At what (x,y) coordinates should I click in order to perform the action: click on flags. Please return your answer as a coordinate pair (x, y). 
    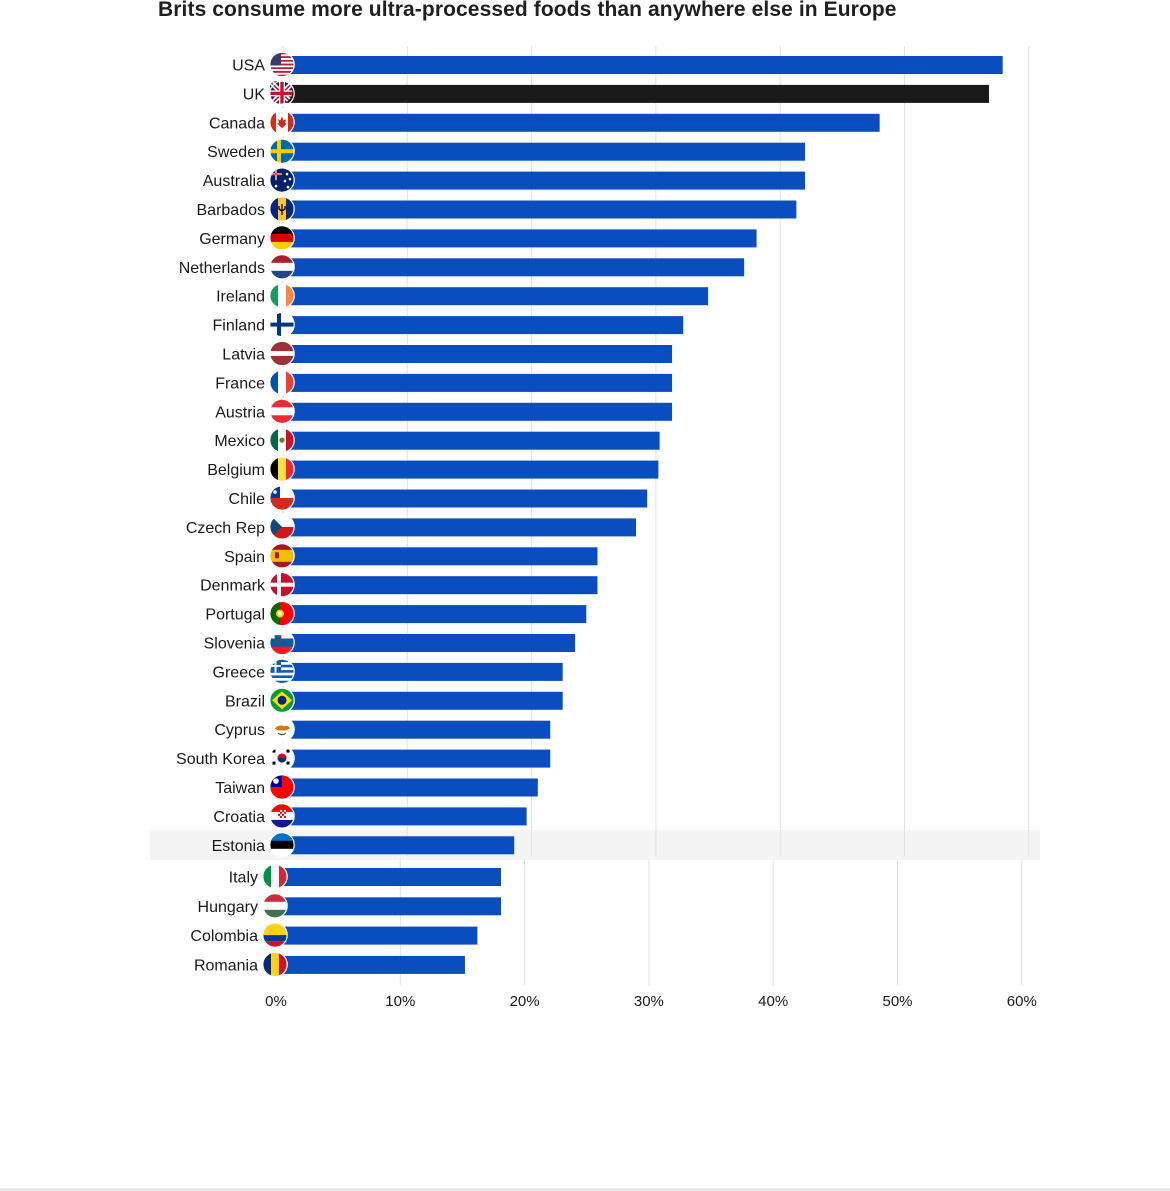
    Looking at the image, I should click on (278, 514).